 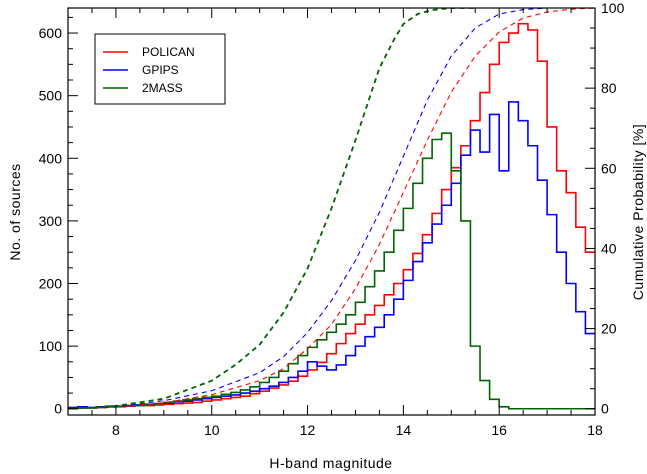 What do you see at coordinates (58, 409) in the screenshot?
I see `y-tick-label: 0` at bounding box center [58, 409].